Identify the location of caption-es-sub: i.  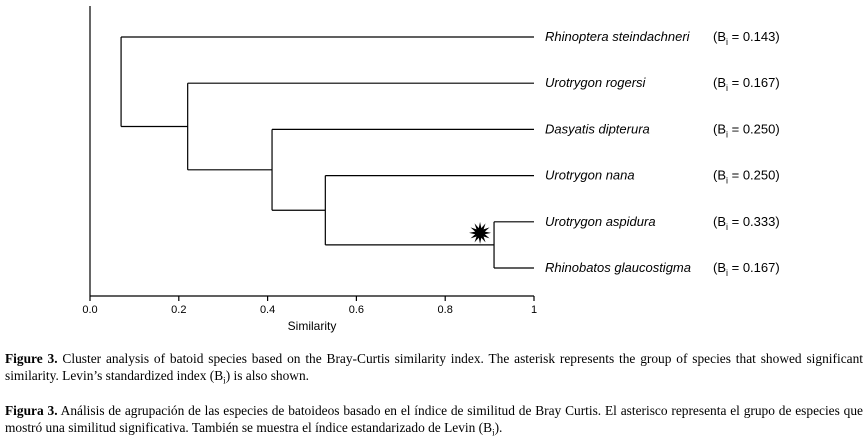
(493, 432).